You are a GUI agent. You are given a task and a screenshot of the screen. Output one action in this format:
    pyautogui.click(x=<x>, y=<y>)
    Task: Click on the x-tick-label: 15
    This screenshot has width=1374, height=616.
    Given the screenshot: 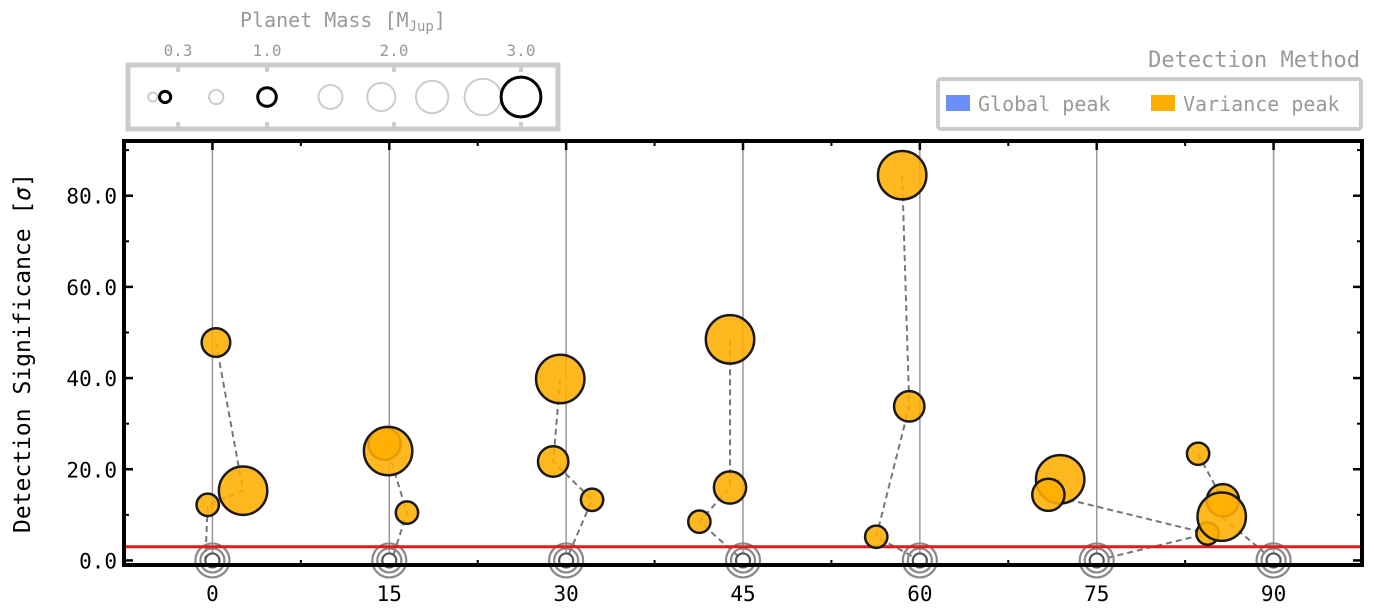 What is the action you would take?
    pyautogui.click(x=389, y=594)
    